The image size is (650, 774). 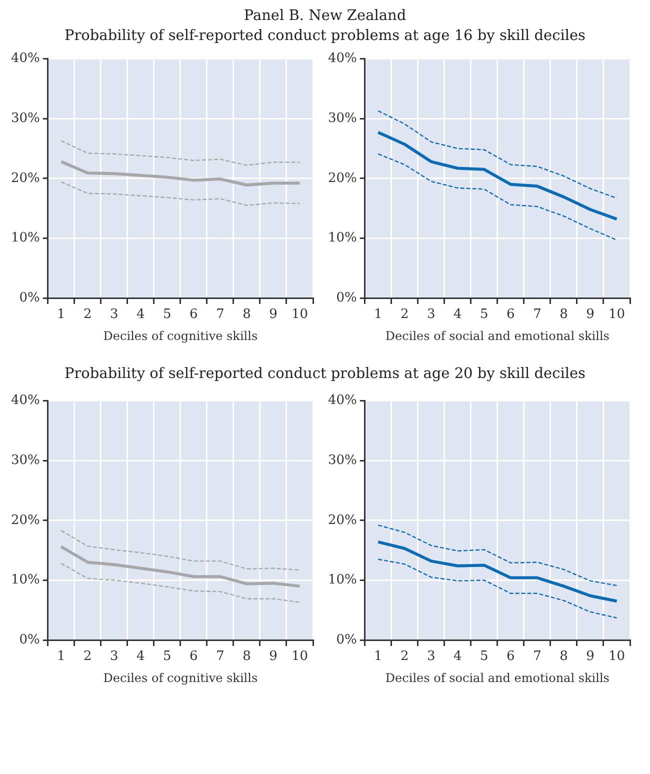 I want to click on chart-title: Panel B. New Zealand, so click(x=325, y=16).